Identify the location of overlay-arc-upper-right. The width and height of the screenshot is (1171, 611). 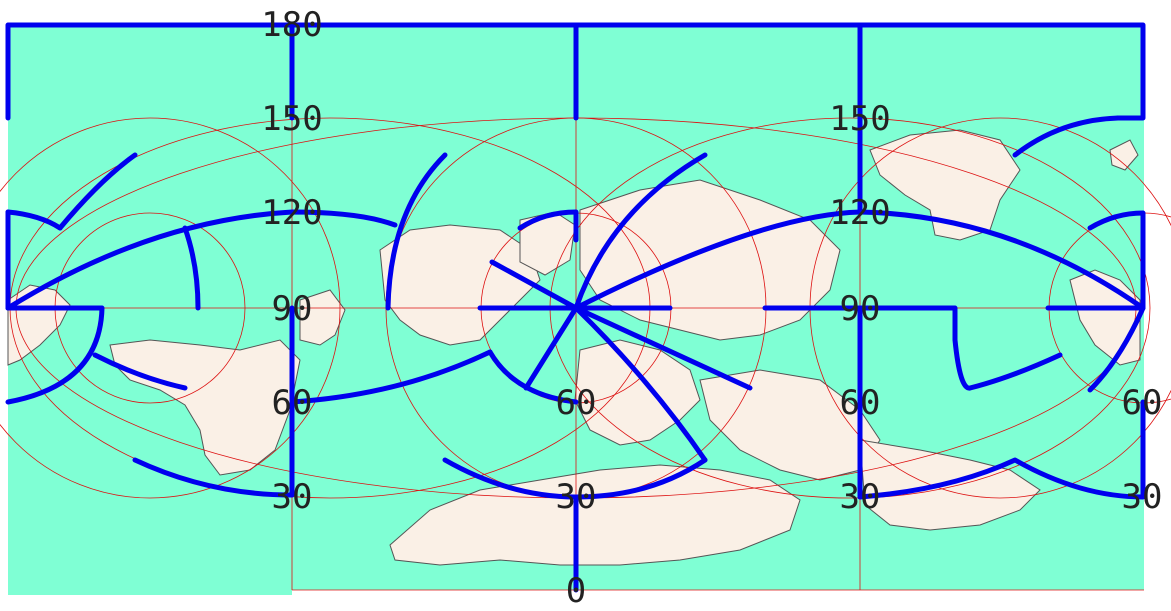
(1066, 136).